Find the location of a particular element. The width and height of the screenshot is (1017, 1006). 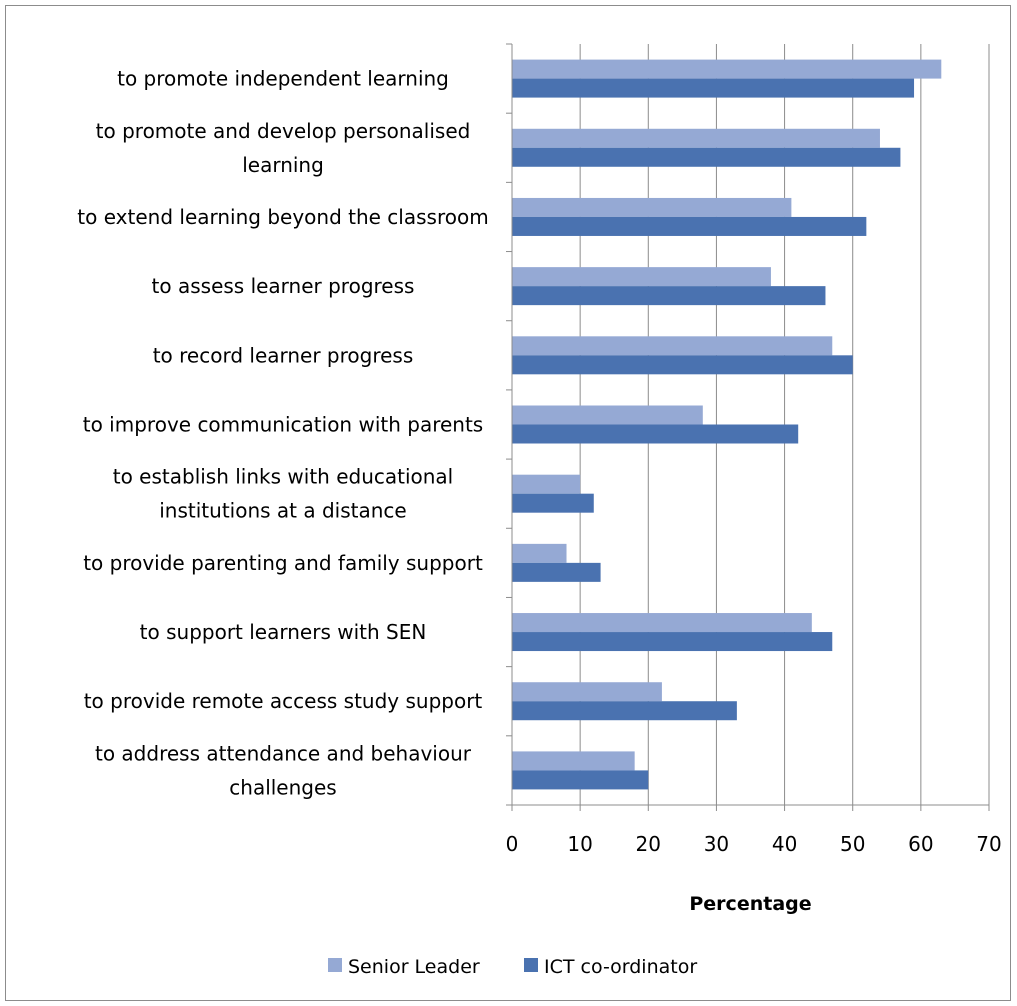

x-tick-label: 20 is located at coordinates (648, 844).